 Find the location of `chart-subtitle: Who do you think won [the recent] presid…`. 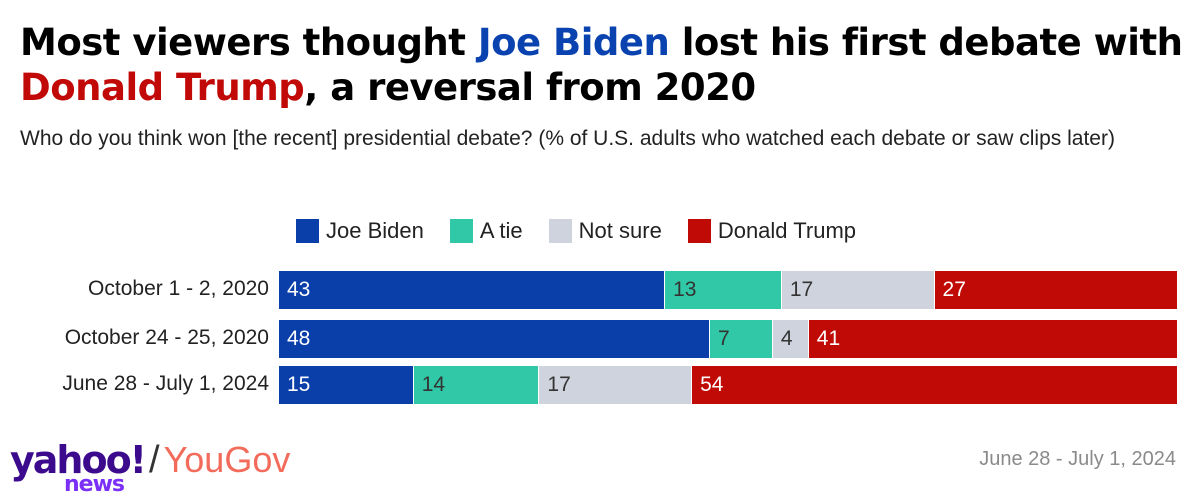

chart-subtitle: Who do you think won [the recent] presid… is located at coordinates (567, 138).